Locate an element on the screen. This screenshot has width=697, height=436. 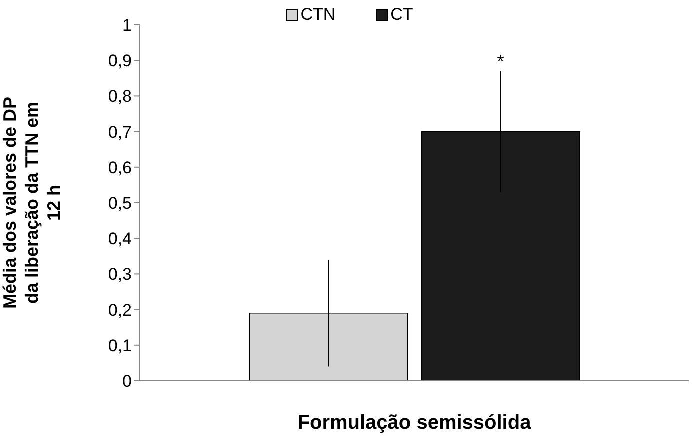
y-tick-label: 0,7 is located at coordinates (120, 132).